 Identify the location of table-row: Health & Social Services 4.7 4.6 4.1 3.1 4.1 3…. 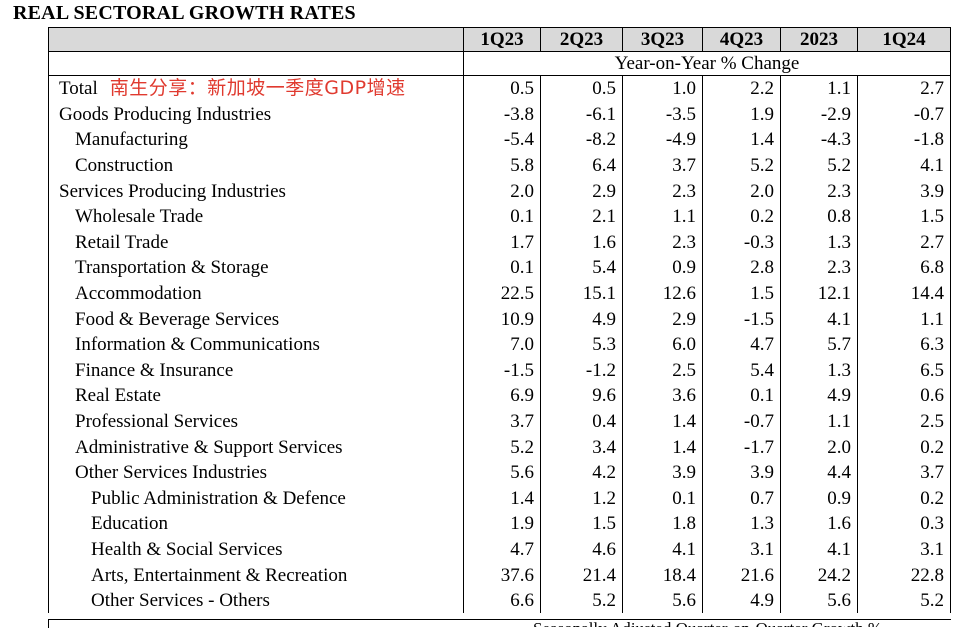
(499, 549).